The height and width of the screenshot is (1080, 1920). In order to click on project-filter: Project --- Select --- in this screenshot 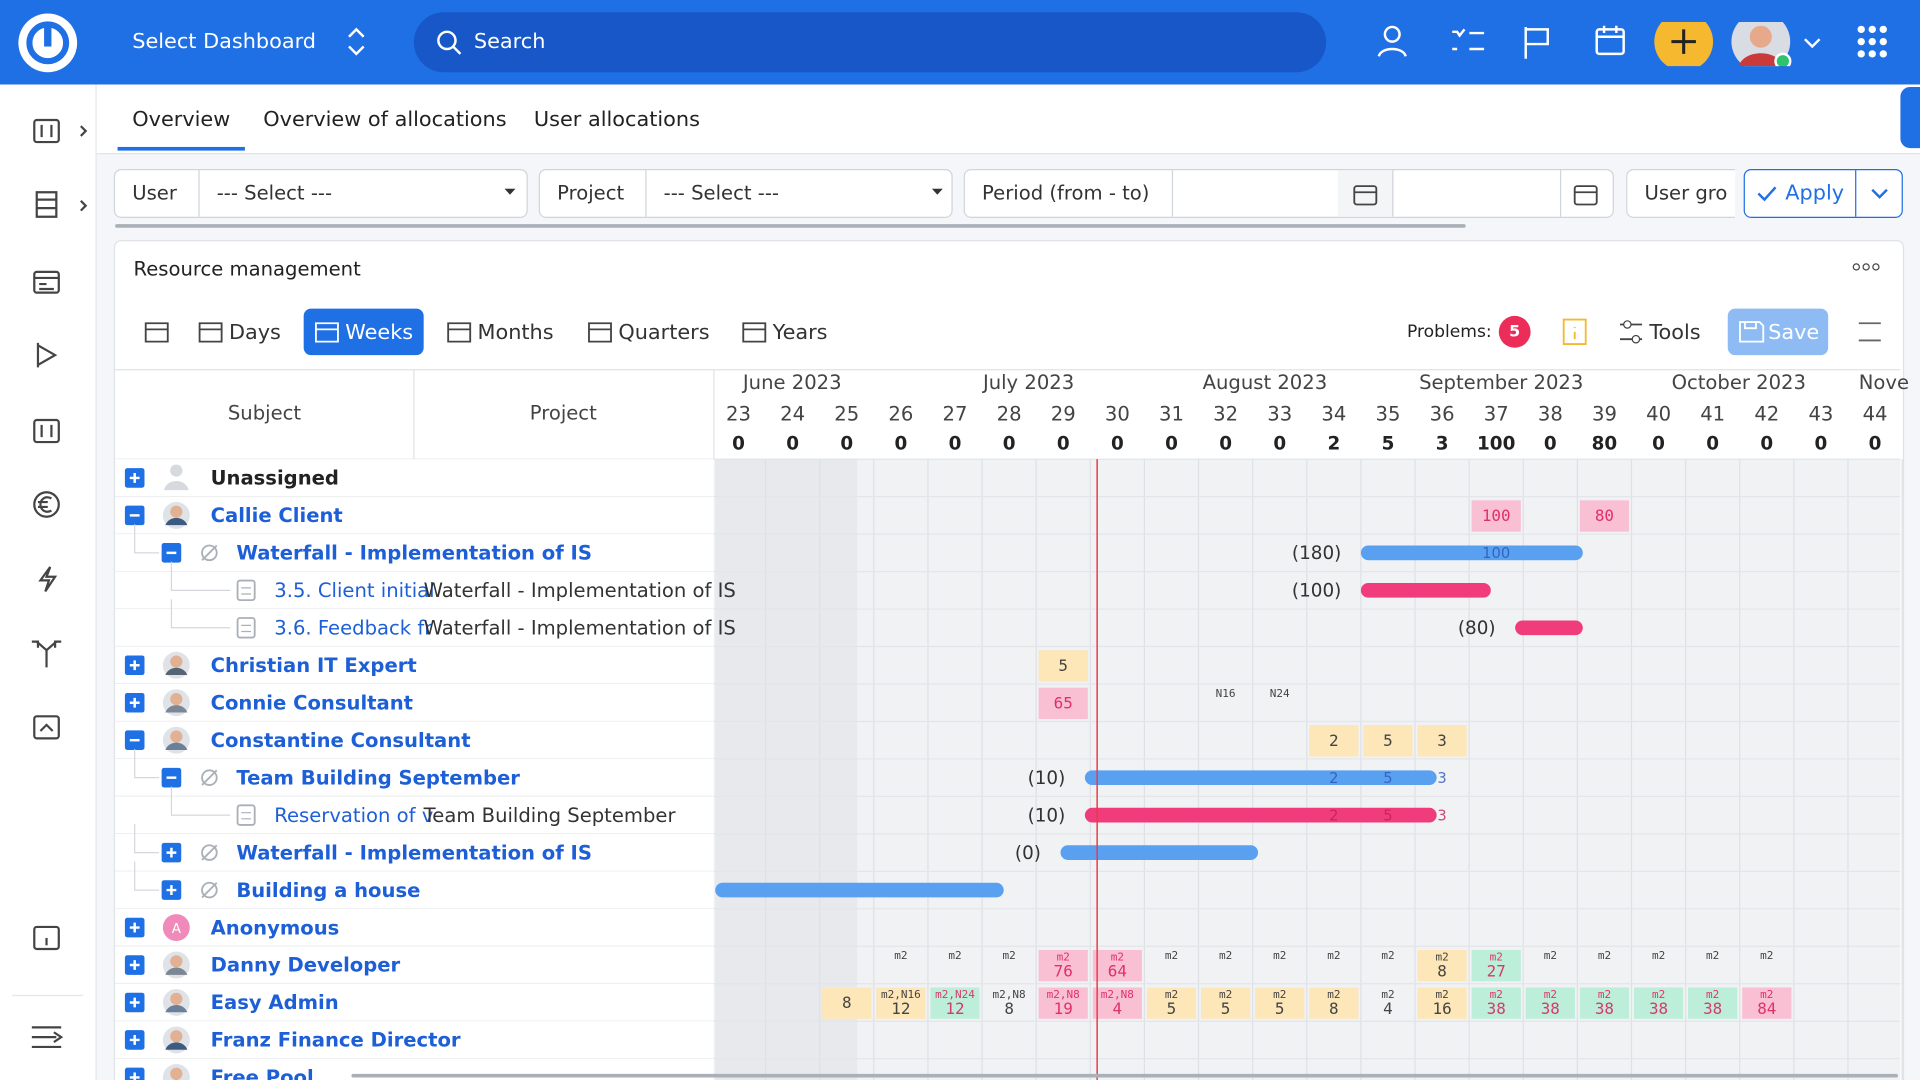, I will do `click(745, 193)`.